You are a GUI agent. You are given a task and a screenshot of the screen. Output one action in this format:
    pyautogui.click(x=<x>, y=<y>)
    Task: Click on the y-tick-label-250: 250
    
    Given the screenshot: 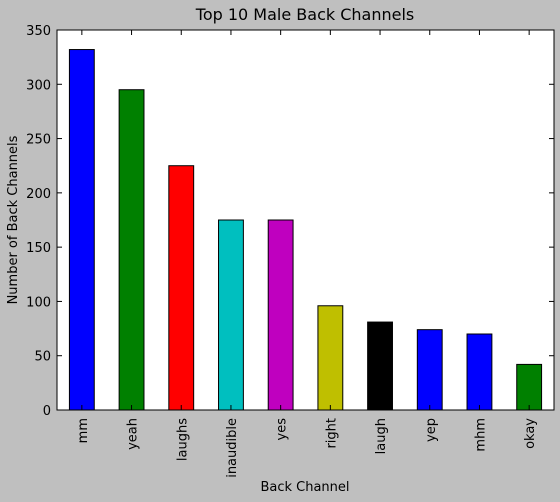 What is the action you would take?
    pyautogui.click(x=38, y=140)
    